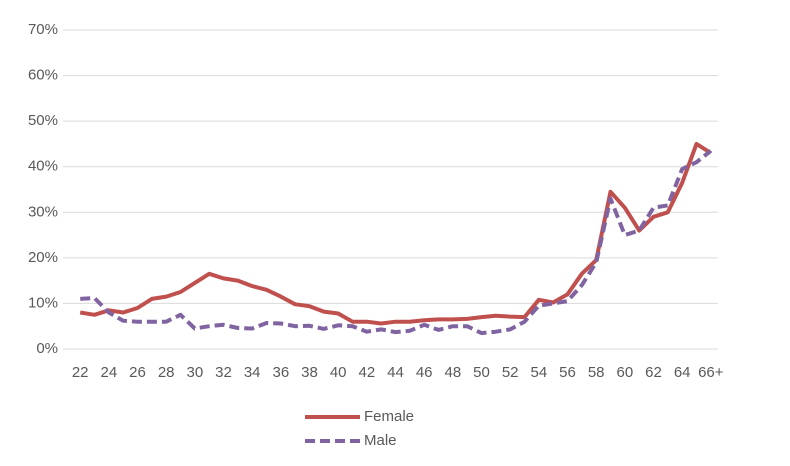 This screenshot has height=466, width=790. I want to click on y-tick-label: 50%, so click(43, 120).